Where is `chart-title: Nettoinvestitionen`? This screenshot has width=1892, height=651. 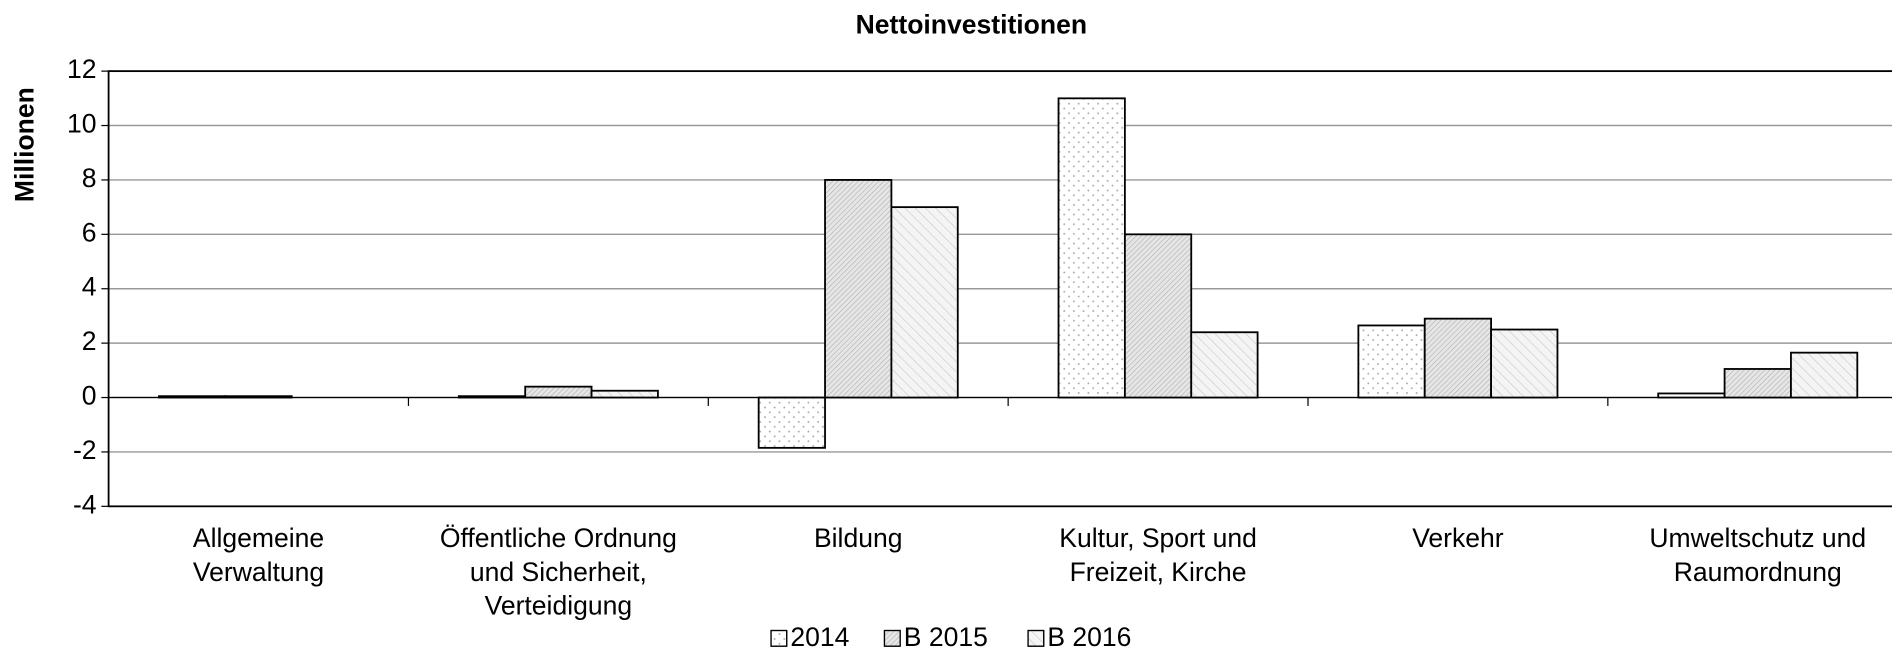
chart-title: Nettoinvestitionen is located at coordinates (971, 25).